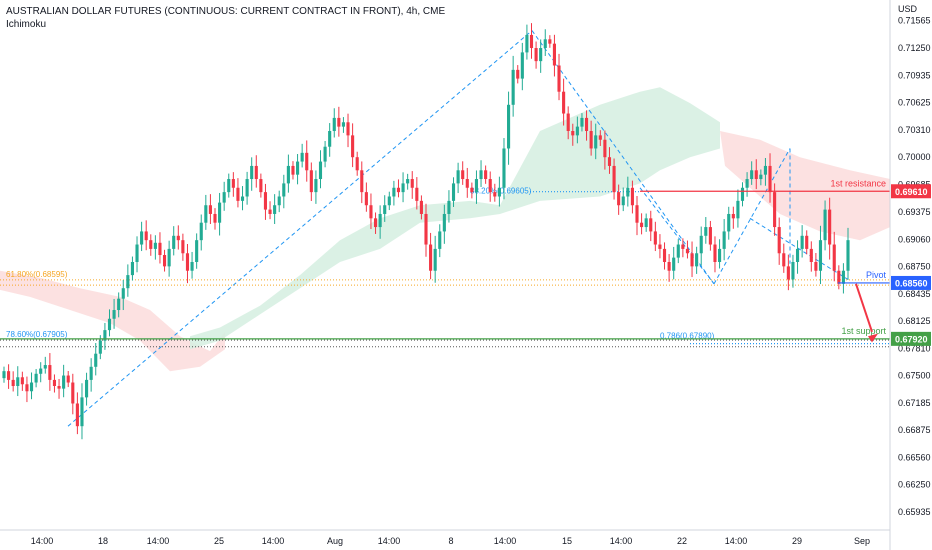 The image size is (932, 550). Describe the element at coordinates (335, 541) in the screenshot. I see `x-tick-label: Aug` at that location.